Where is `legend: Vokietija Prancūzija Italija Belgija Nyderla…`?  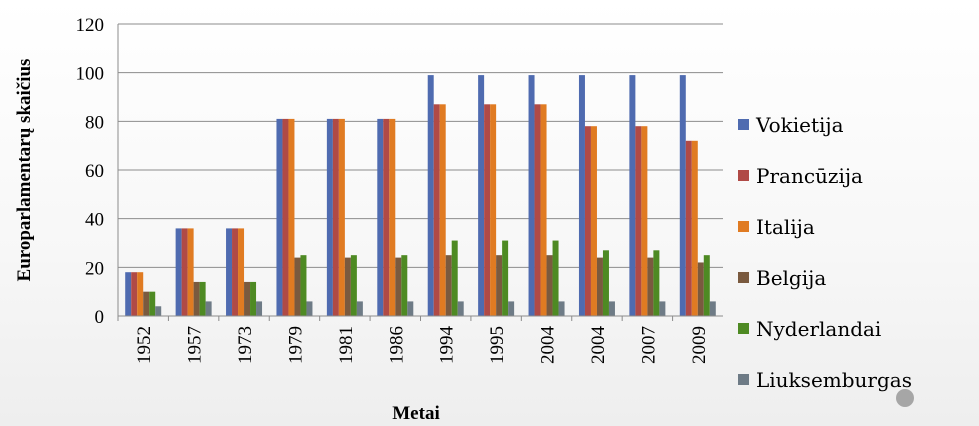 legend: Vokietija Prancūzija Italija Belgija Nyderla… is located at coordinates (825, 252).